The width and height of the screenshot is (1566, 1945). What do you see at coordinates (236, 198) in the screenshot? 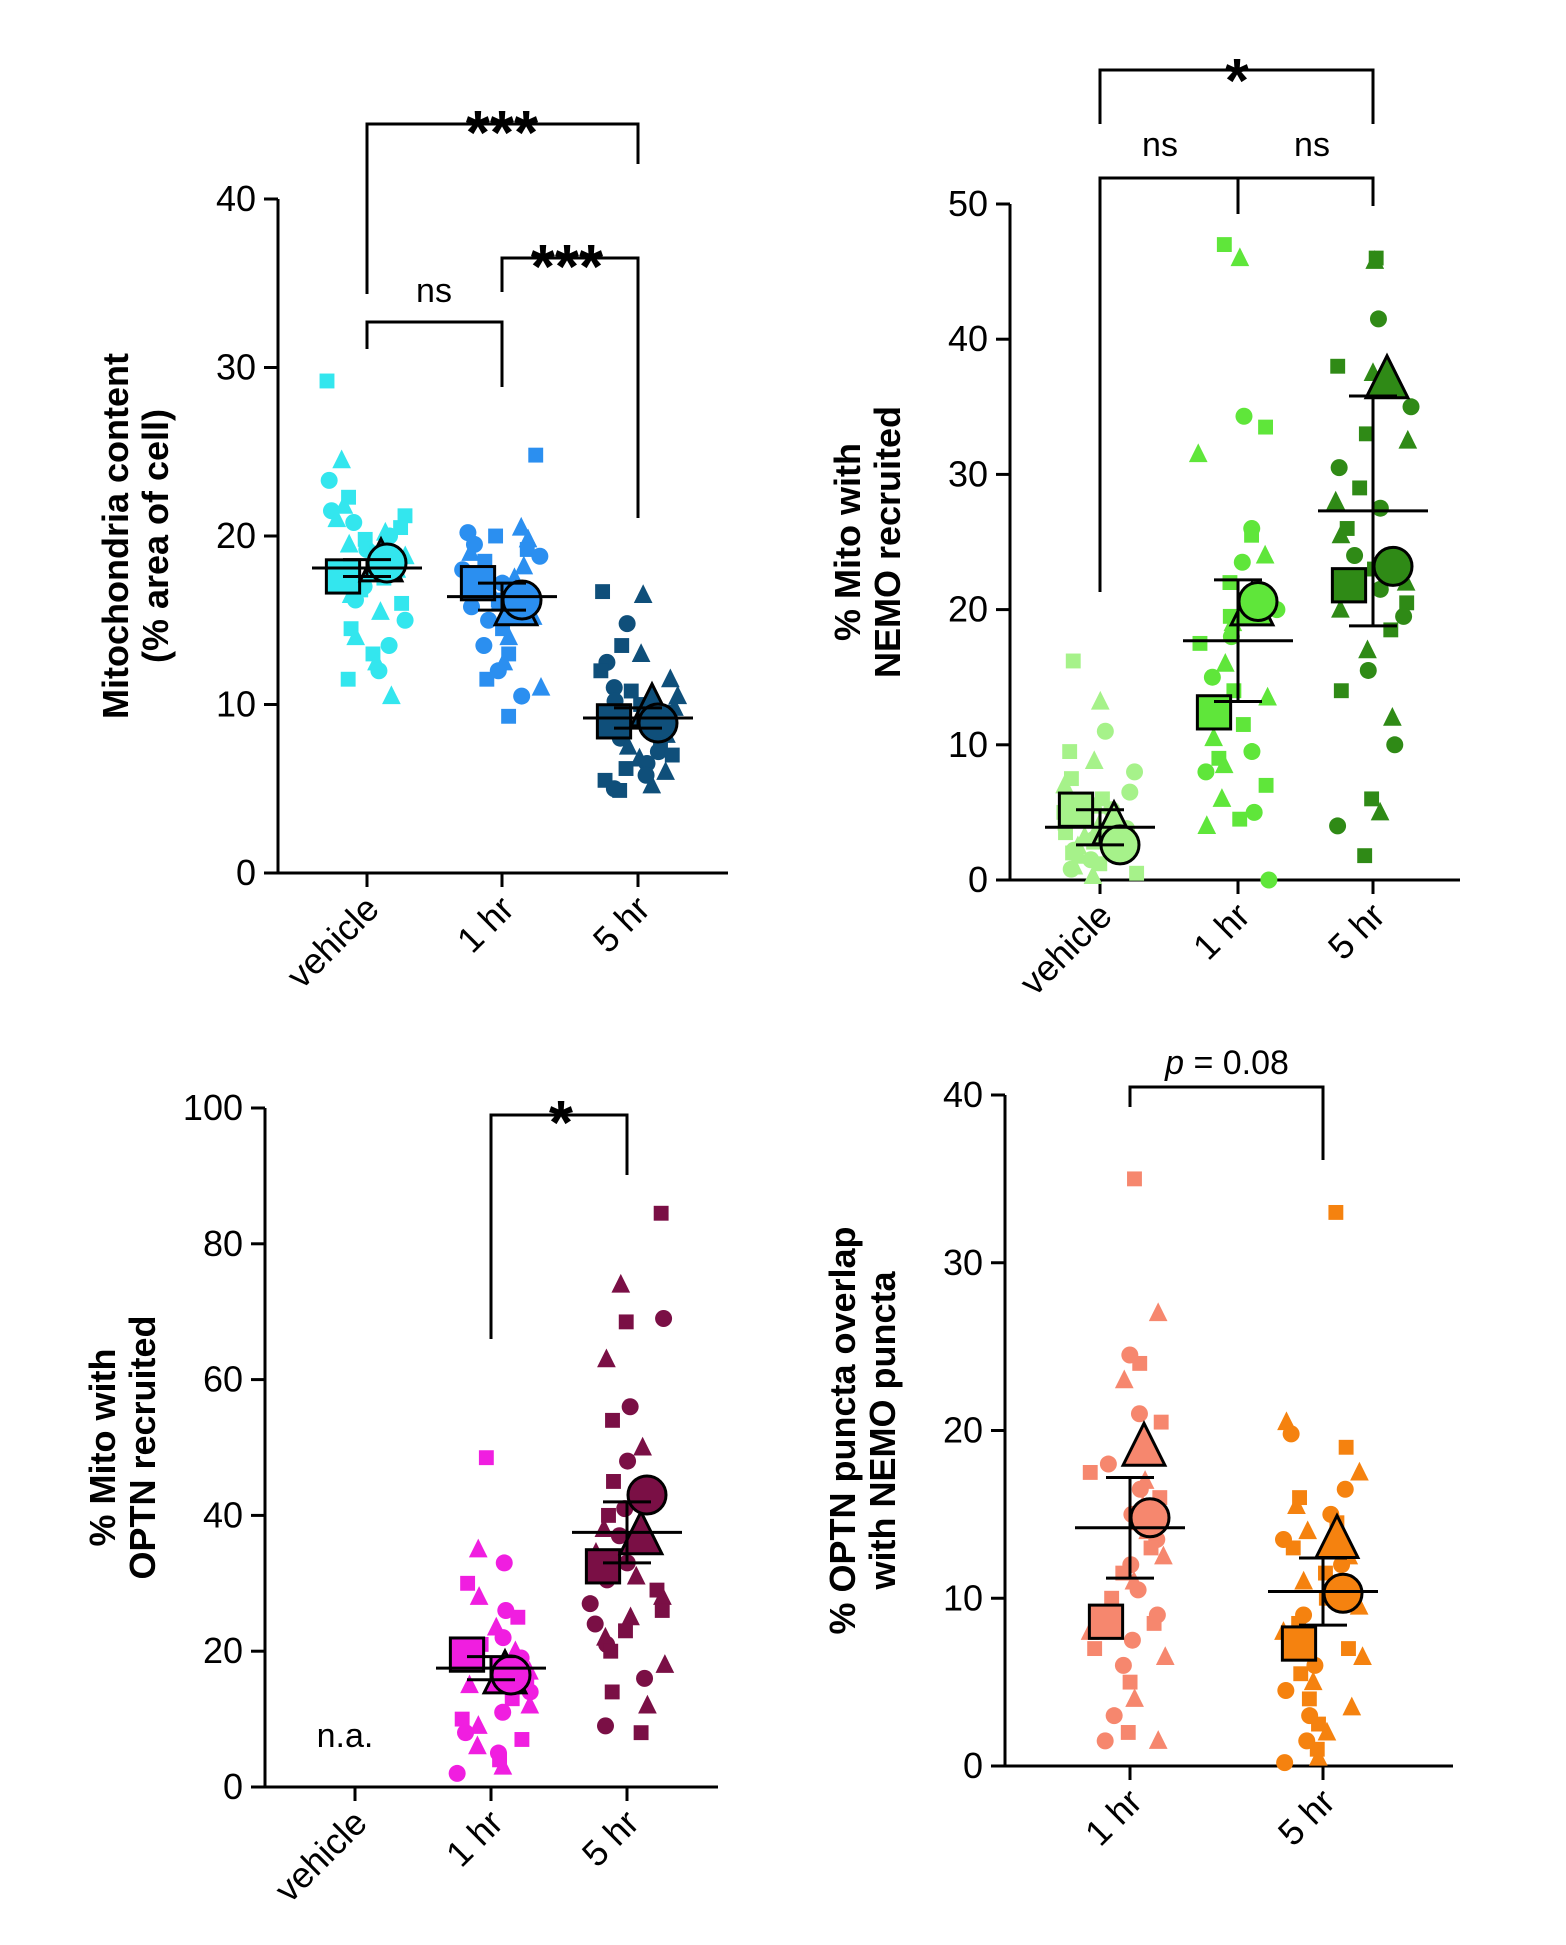
I see `y-tick-label: 40` at bounding box center [236, 198].